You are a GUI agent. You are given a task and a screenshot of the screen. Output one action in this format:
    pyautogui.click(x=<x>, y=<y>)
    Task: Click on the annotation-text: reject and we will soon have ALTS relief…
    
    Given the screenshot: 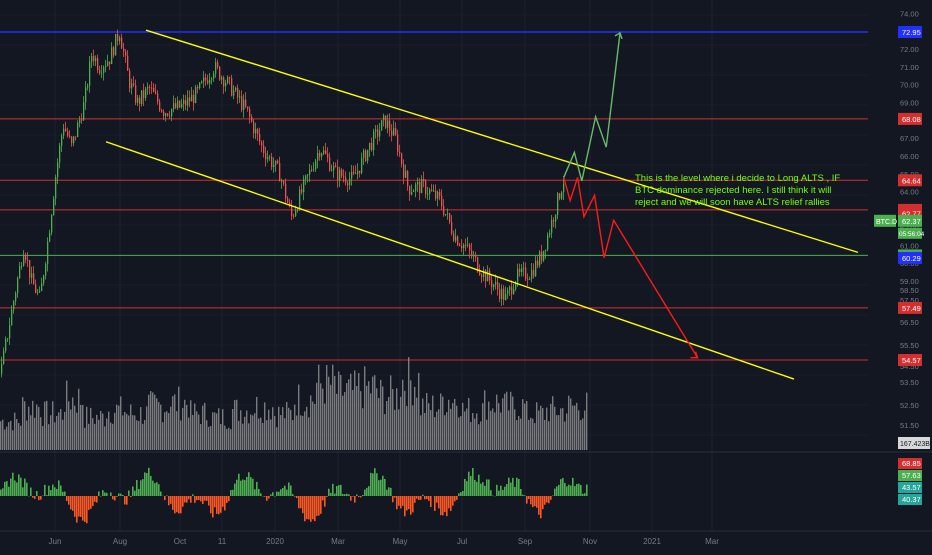 What is the action you would take?
    pyautogui.click(x=732, y=202)
    